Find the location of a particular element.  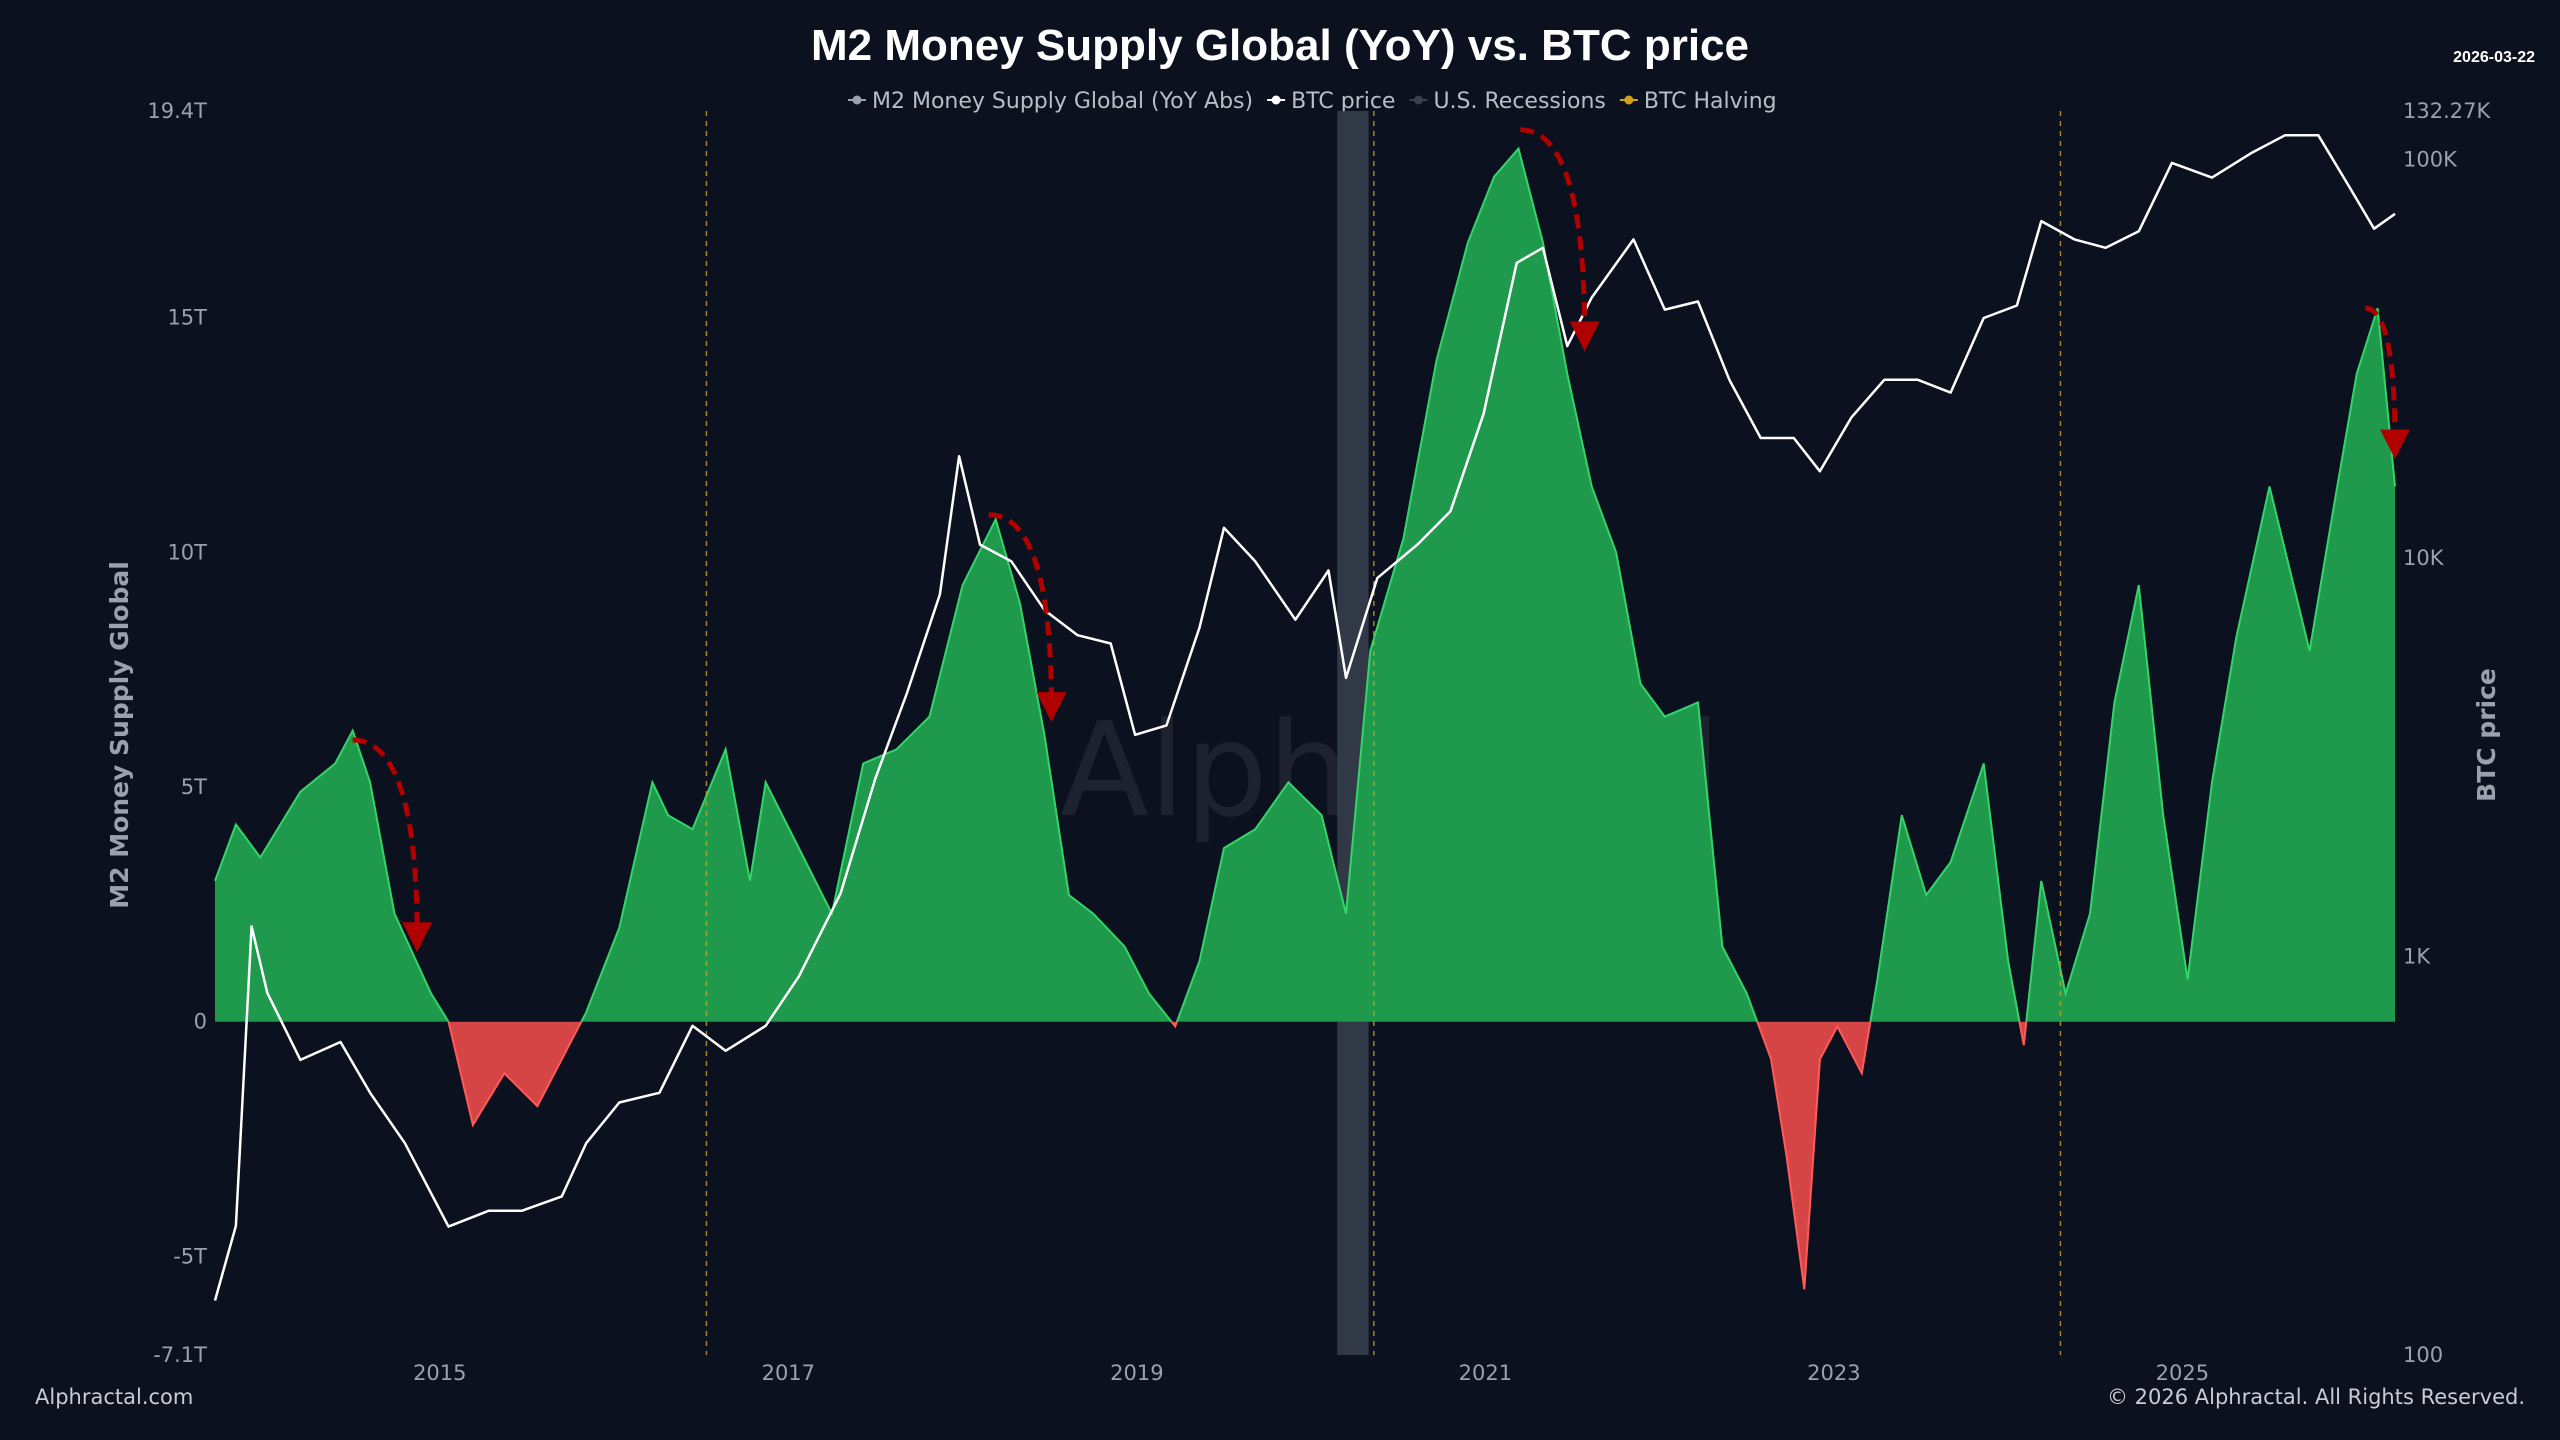

legend-label: U.S. Recessions is located at coordinates (1519, 101).